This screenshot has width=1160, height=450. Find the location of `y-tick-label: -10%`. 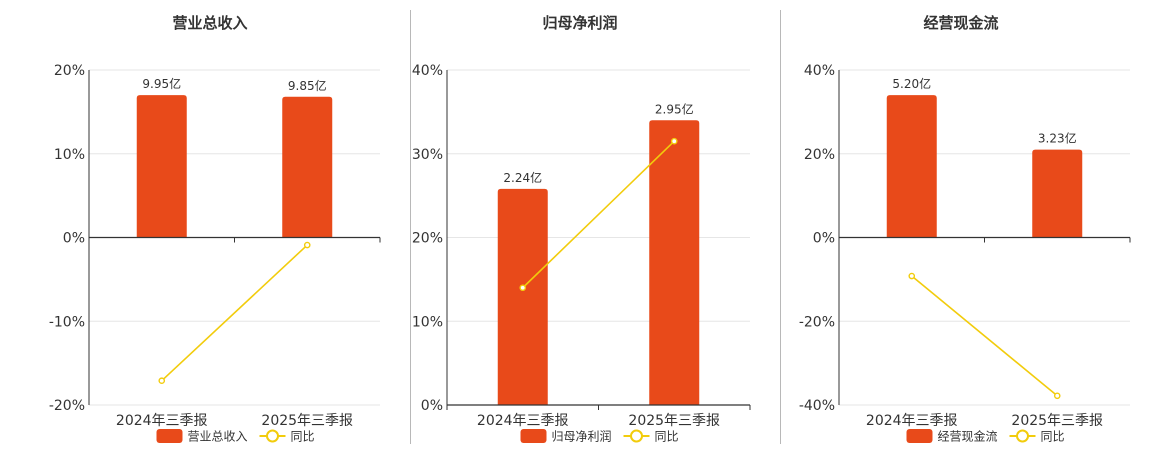

y-tick-label: -10% is located at coordinates (67, 322).